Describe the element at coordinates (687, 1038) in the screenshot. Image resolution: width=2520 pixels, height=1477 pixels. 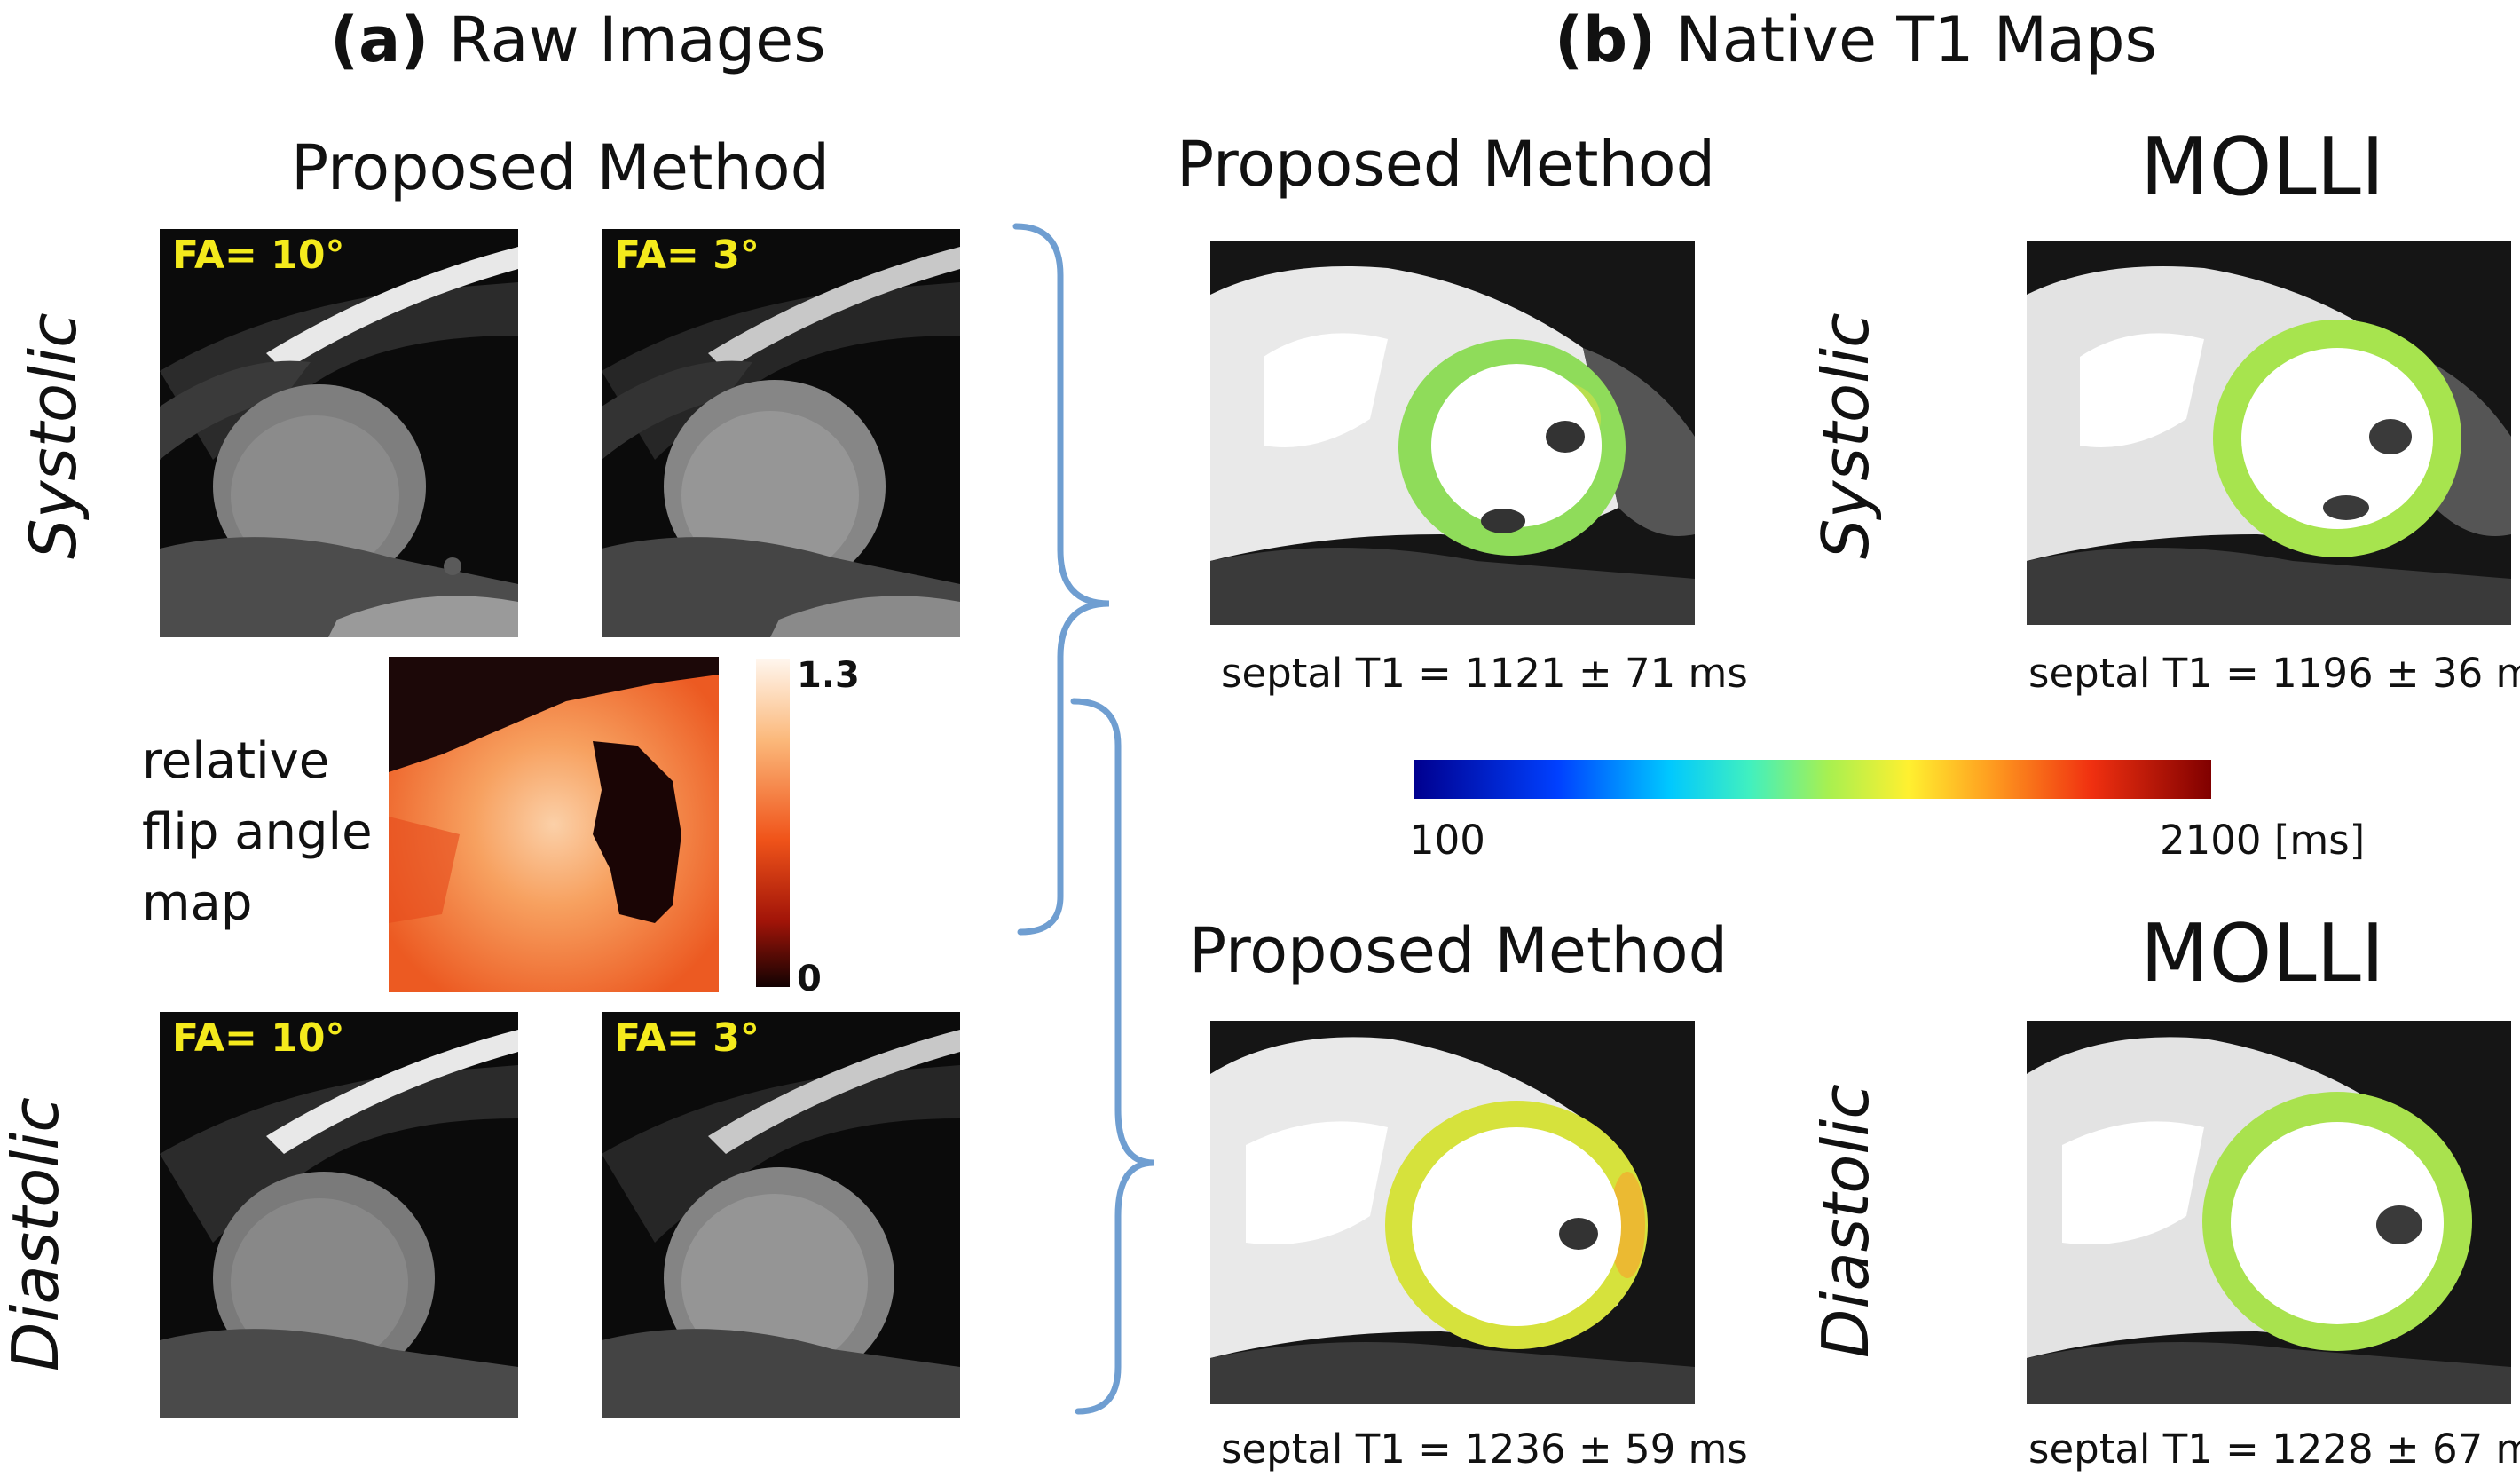
I see `fa-label-diastolic-low: FA= 3°` at that location.